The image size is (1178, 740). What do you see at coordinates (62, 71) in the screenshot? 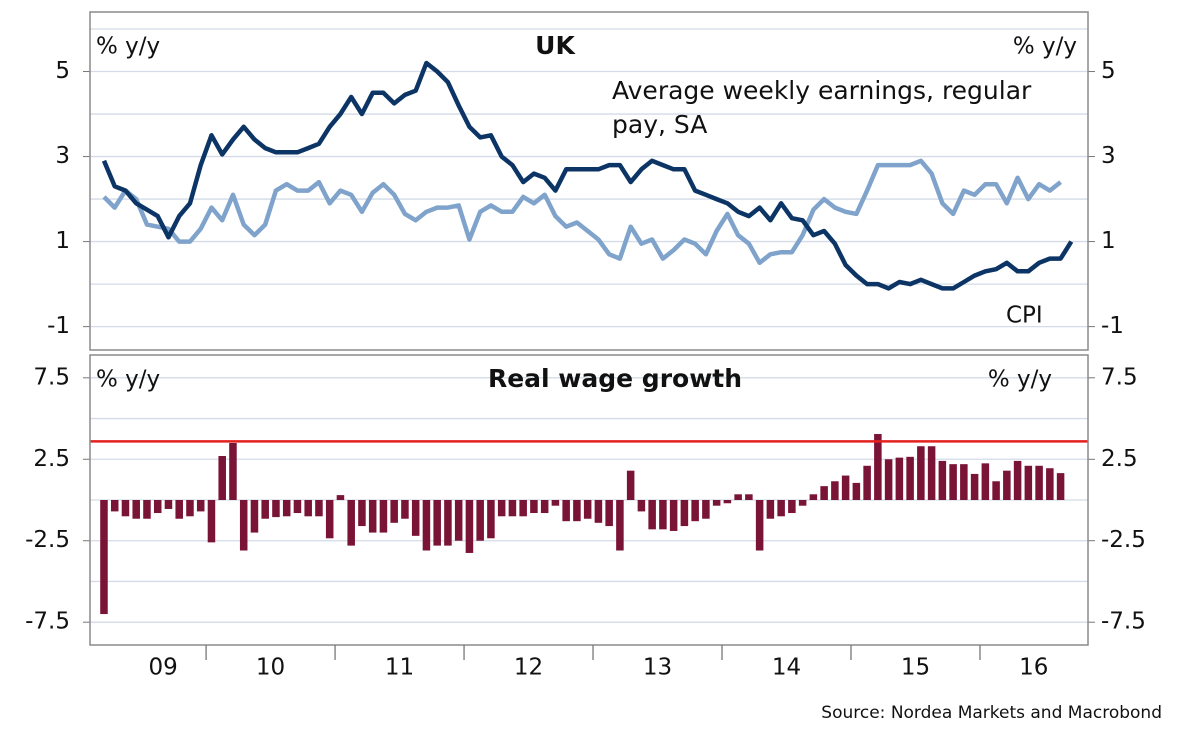
I see `y-tick-label: 5` at bounding box center [62, 71].